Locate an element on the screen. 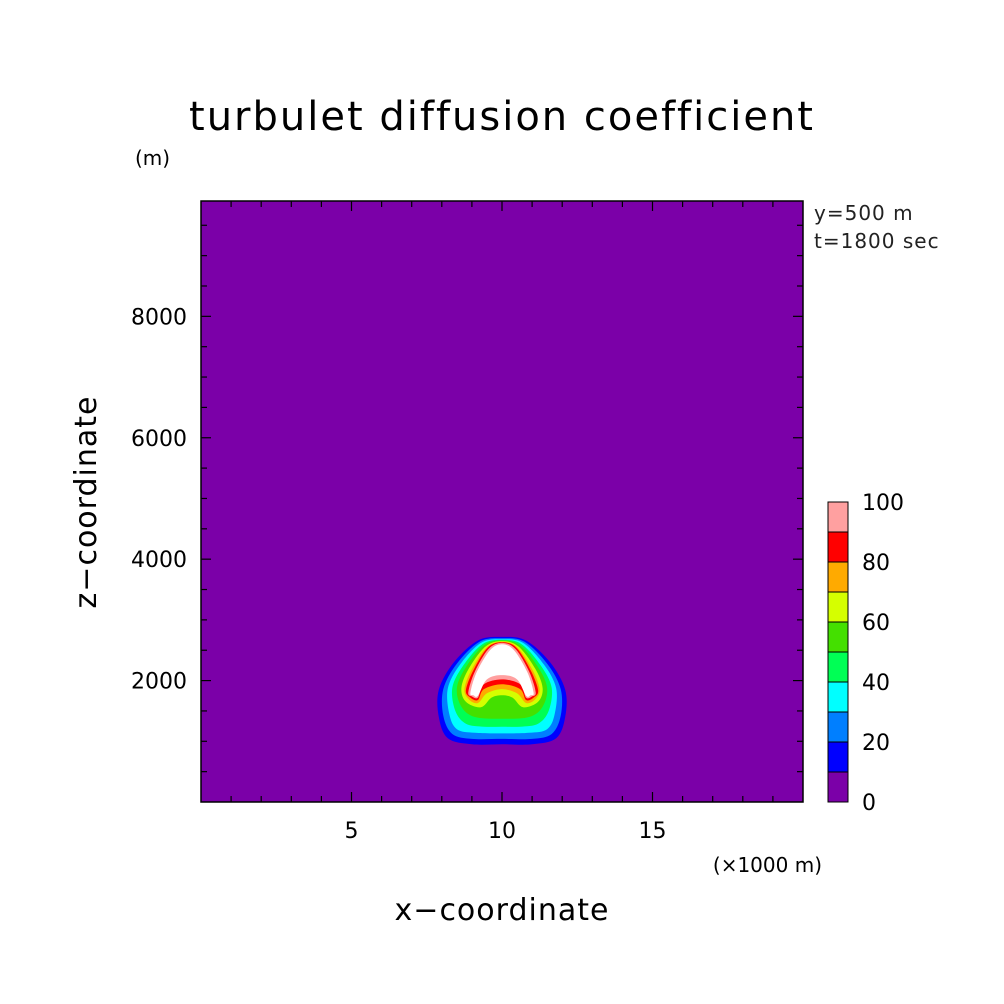 This screenshot has height=1004, width=1004. x-tick-labels: 5 10 15 is located at coordinates (506, 831).